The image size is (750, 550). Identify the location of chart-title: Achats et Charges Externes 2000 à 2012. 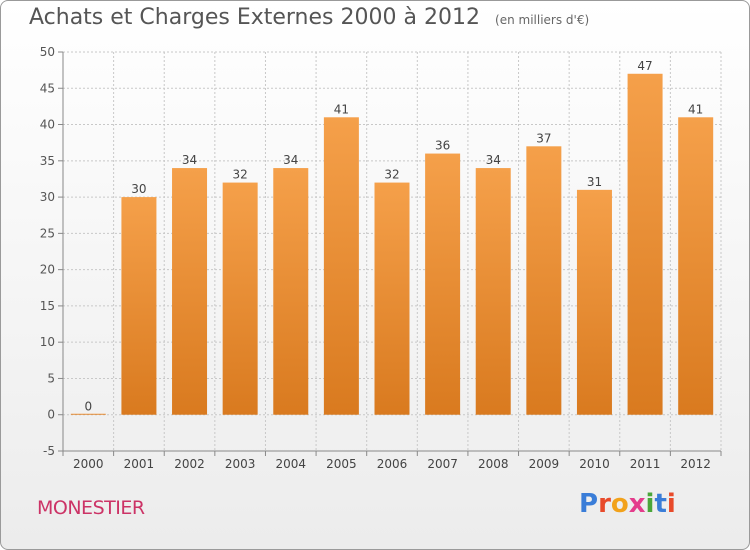
(254, 17).